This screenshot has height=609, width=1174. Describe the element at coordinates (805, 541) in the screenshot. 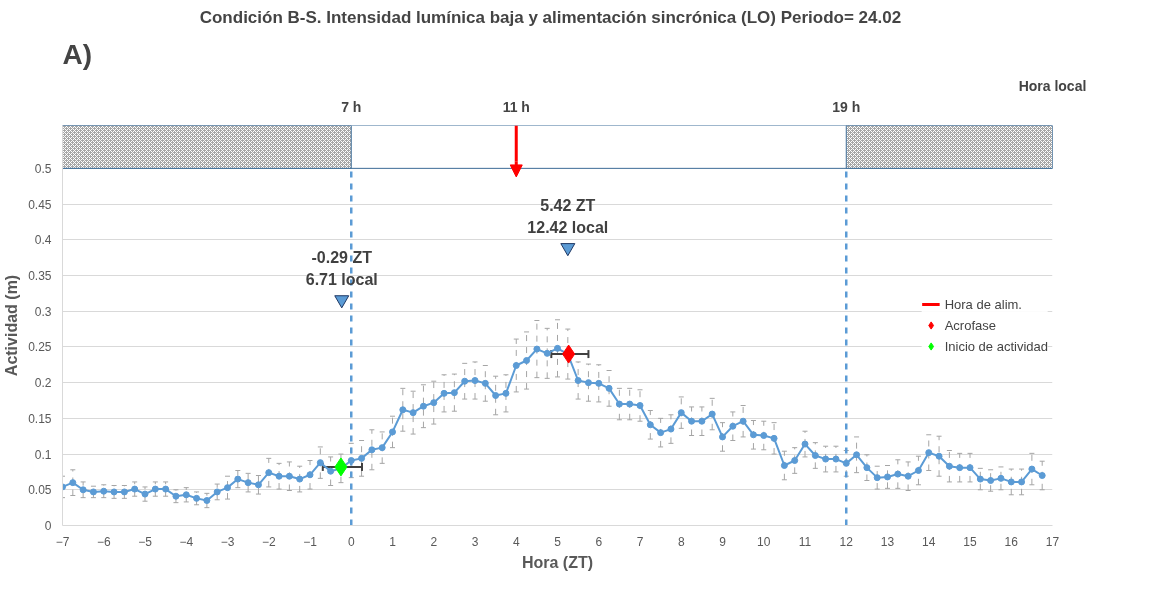

I see `x-tick-label: 11` at that location.